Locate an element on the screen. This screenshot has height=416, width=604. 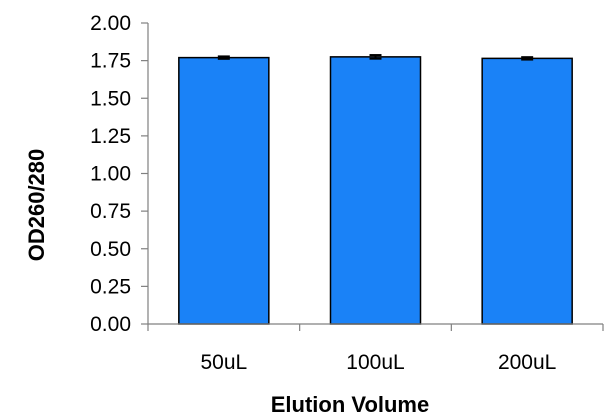
bar-100uL is located at coordinates (375, 190).